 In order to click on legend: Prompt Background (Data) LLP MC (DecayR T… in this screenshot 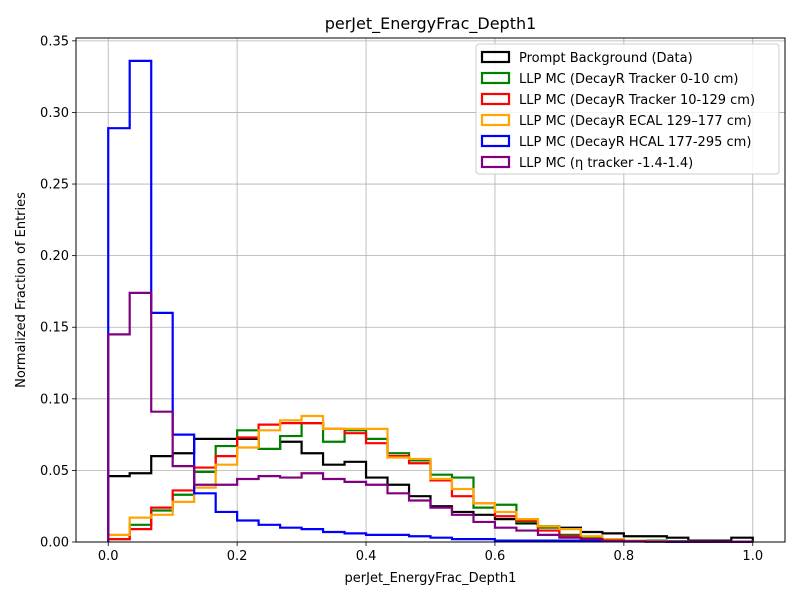, I will do `click(627, 109)`.